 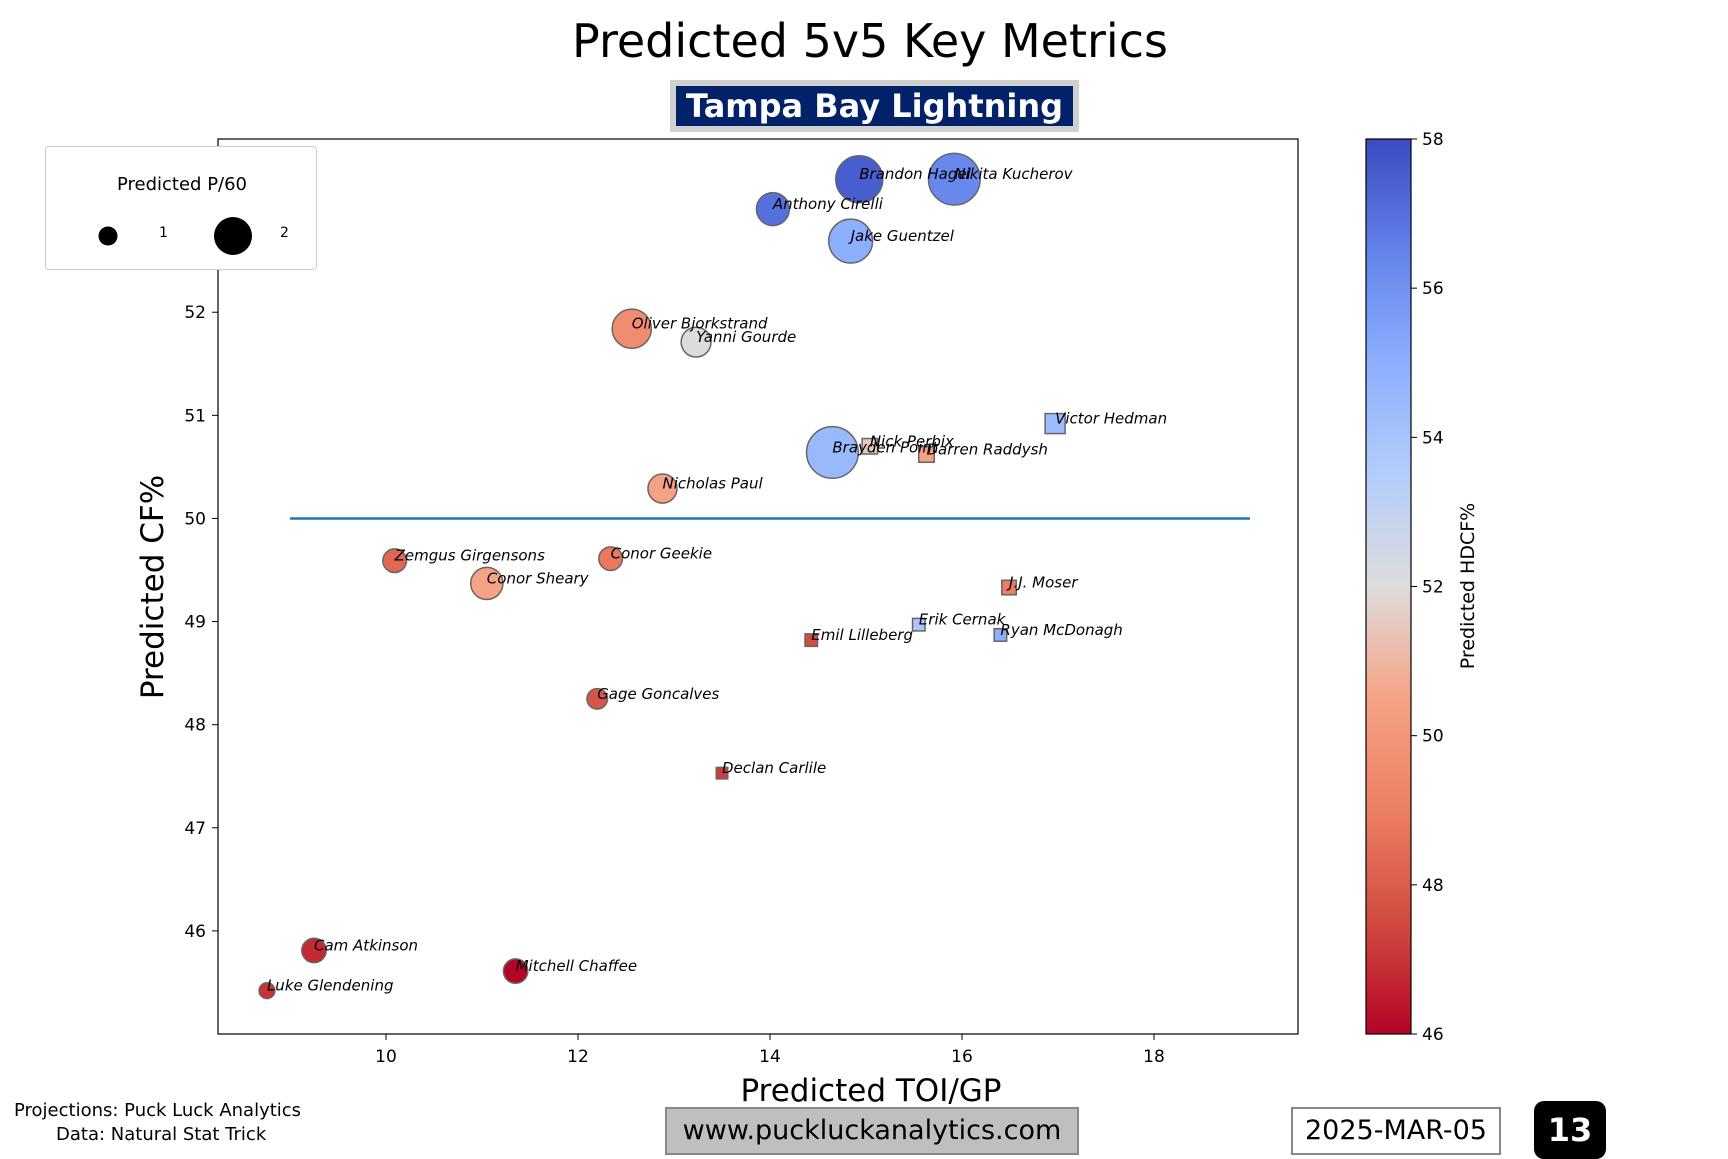 What do you see at coordinates (284, 233) in the screenshot?
I see `legend-label-2: 2` at bounding box center [284, 233].